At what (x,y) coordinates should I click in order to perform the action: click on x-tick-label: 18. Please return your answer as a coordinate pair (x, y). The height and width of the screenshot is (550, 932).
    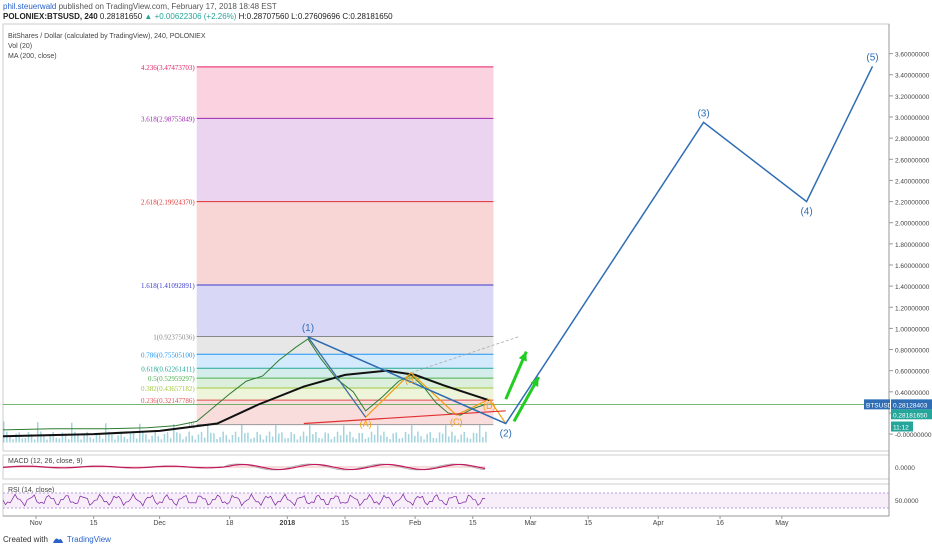
    Looking at the image, I should click on (230, 523).